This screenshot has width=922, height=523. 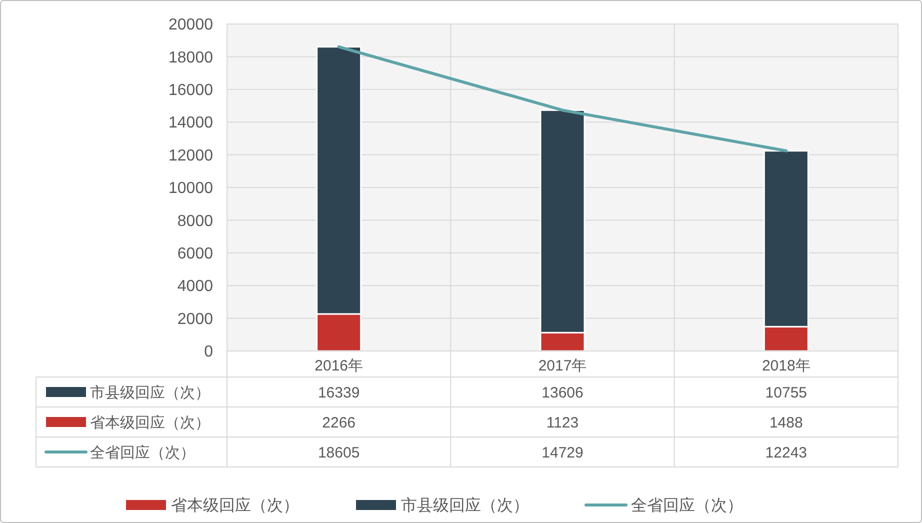 I want to click on data-label: 18605, so click(x=339, y=453).